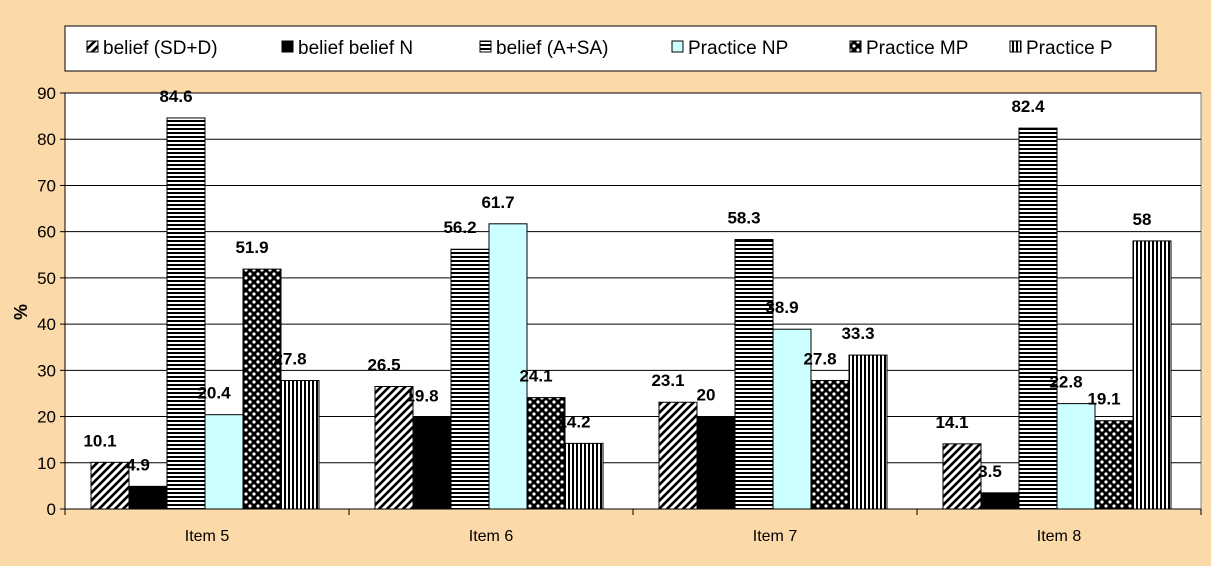 Image resolution: width=1211 pixels, height=566 pixels. I want to click on legend-label: belief (A+SA), so click(552, 48).